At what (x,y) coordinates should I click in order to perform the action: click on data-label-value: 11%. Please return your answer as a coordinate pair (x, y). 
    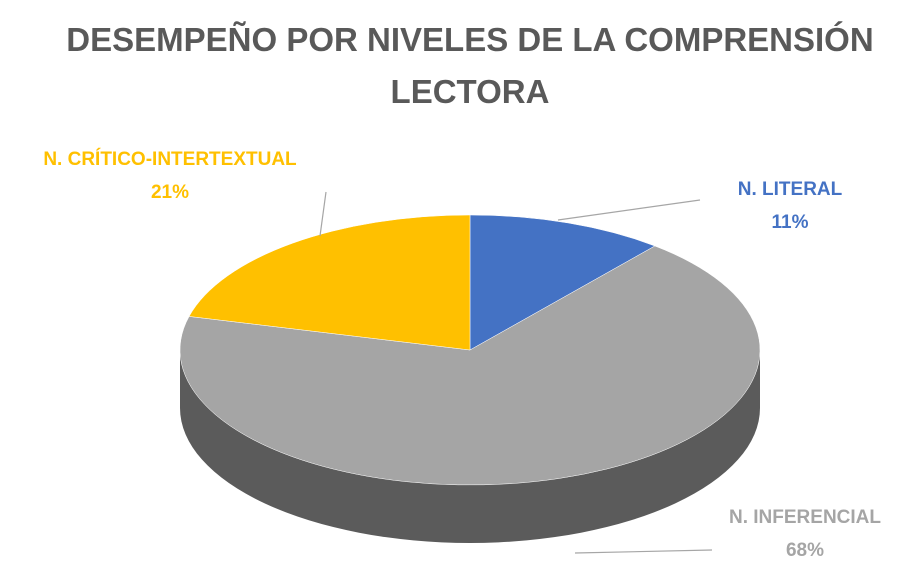
    Looking at the image, I should click on (790, 222).